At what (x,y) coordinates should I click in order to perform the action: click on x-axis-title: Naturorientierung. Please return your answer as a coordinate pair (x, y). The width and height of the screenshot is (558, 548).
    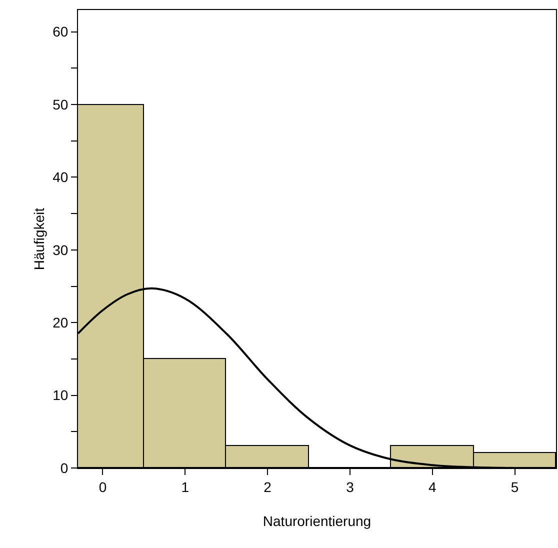
    Looking at the image, I should click on (317, 521).